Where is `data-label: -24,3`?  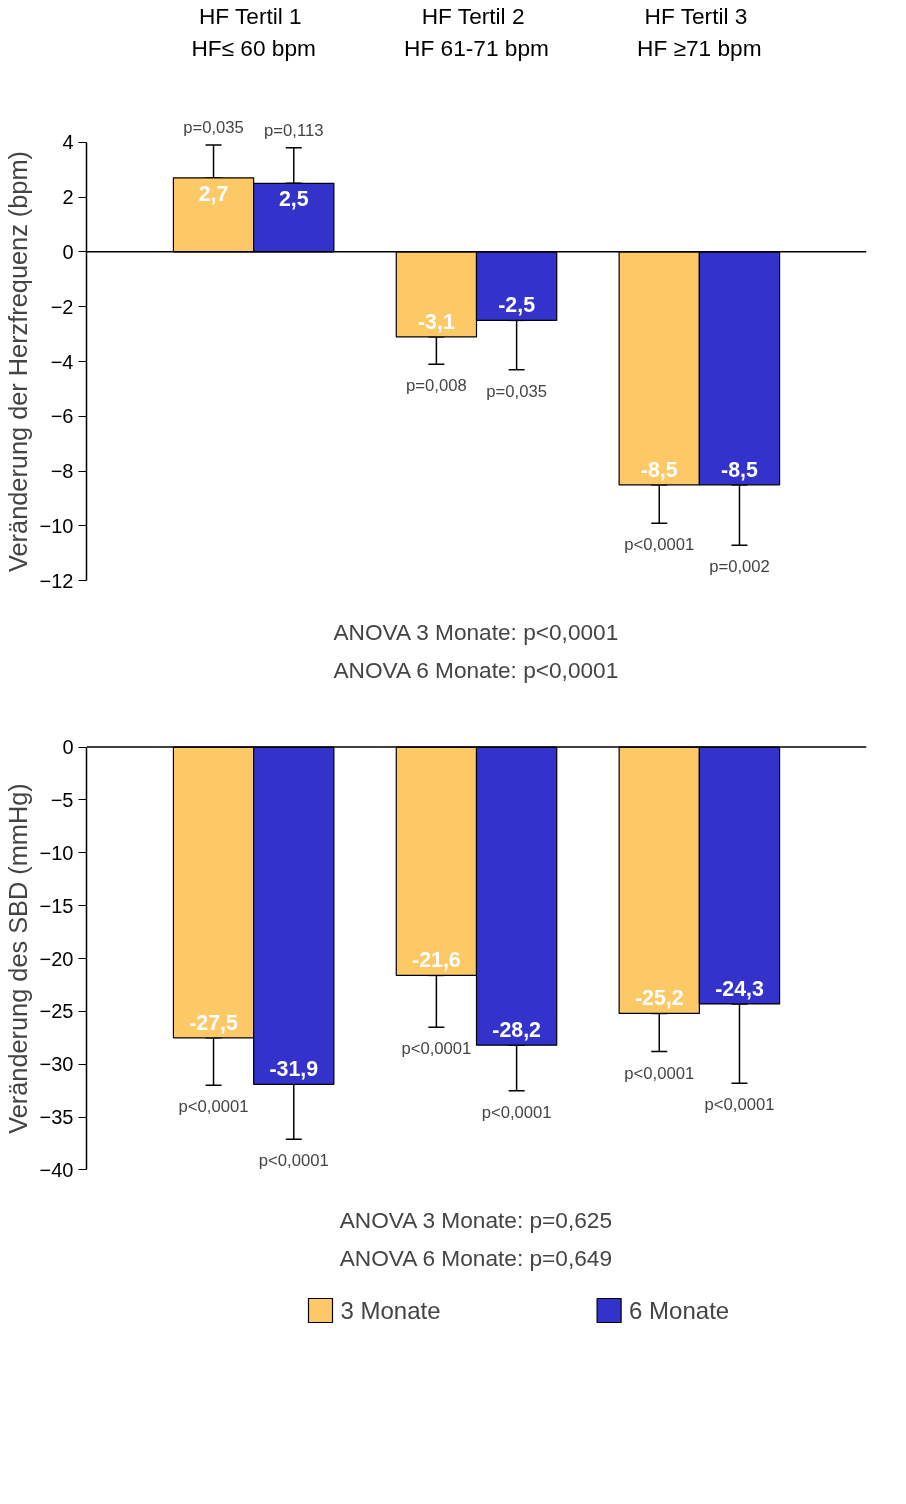 data-label: -24,3 is located at coordinates (739, 988).